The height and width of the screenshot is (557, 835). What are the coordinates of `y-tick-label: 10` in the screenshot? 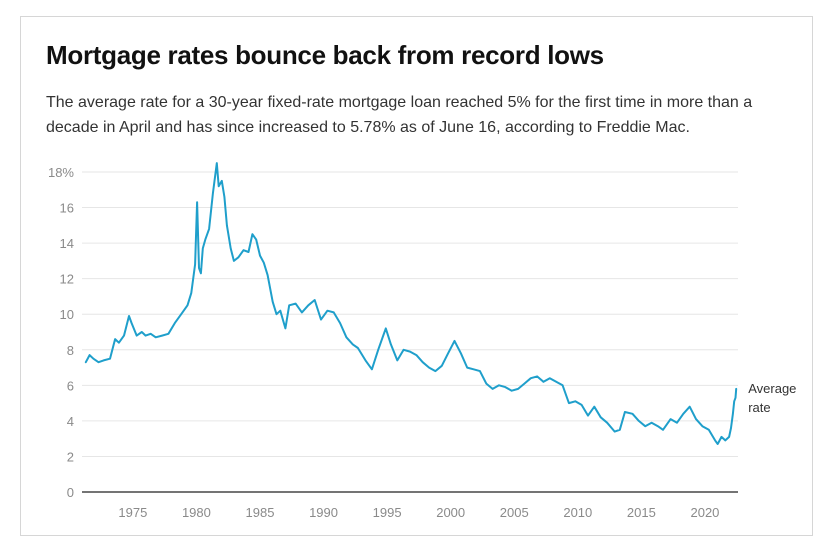 It's located at (67, 314).